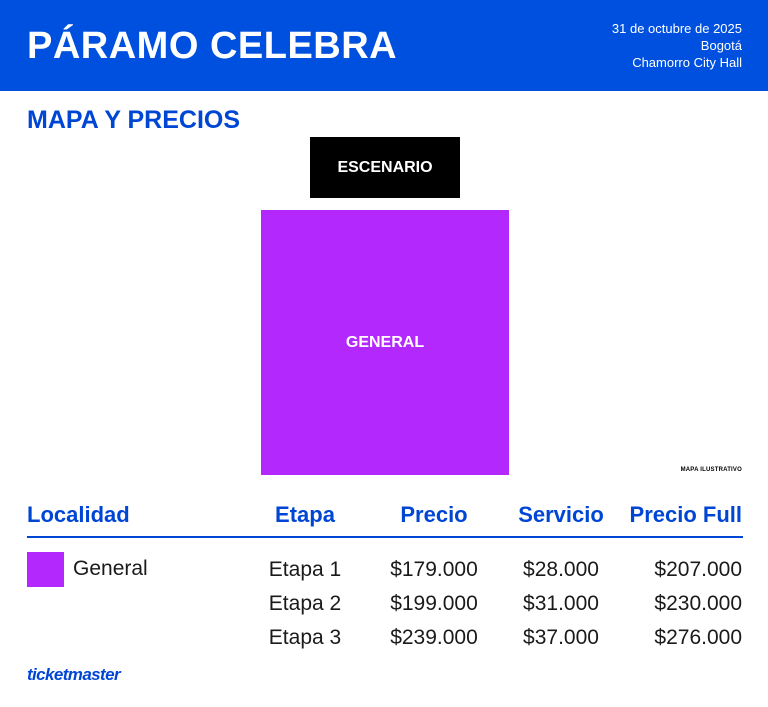  I want to click on row-servicio: $31.000, so click(561, 603).